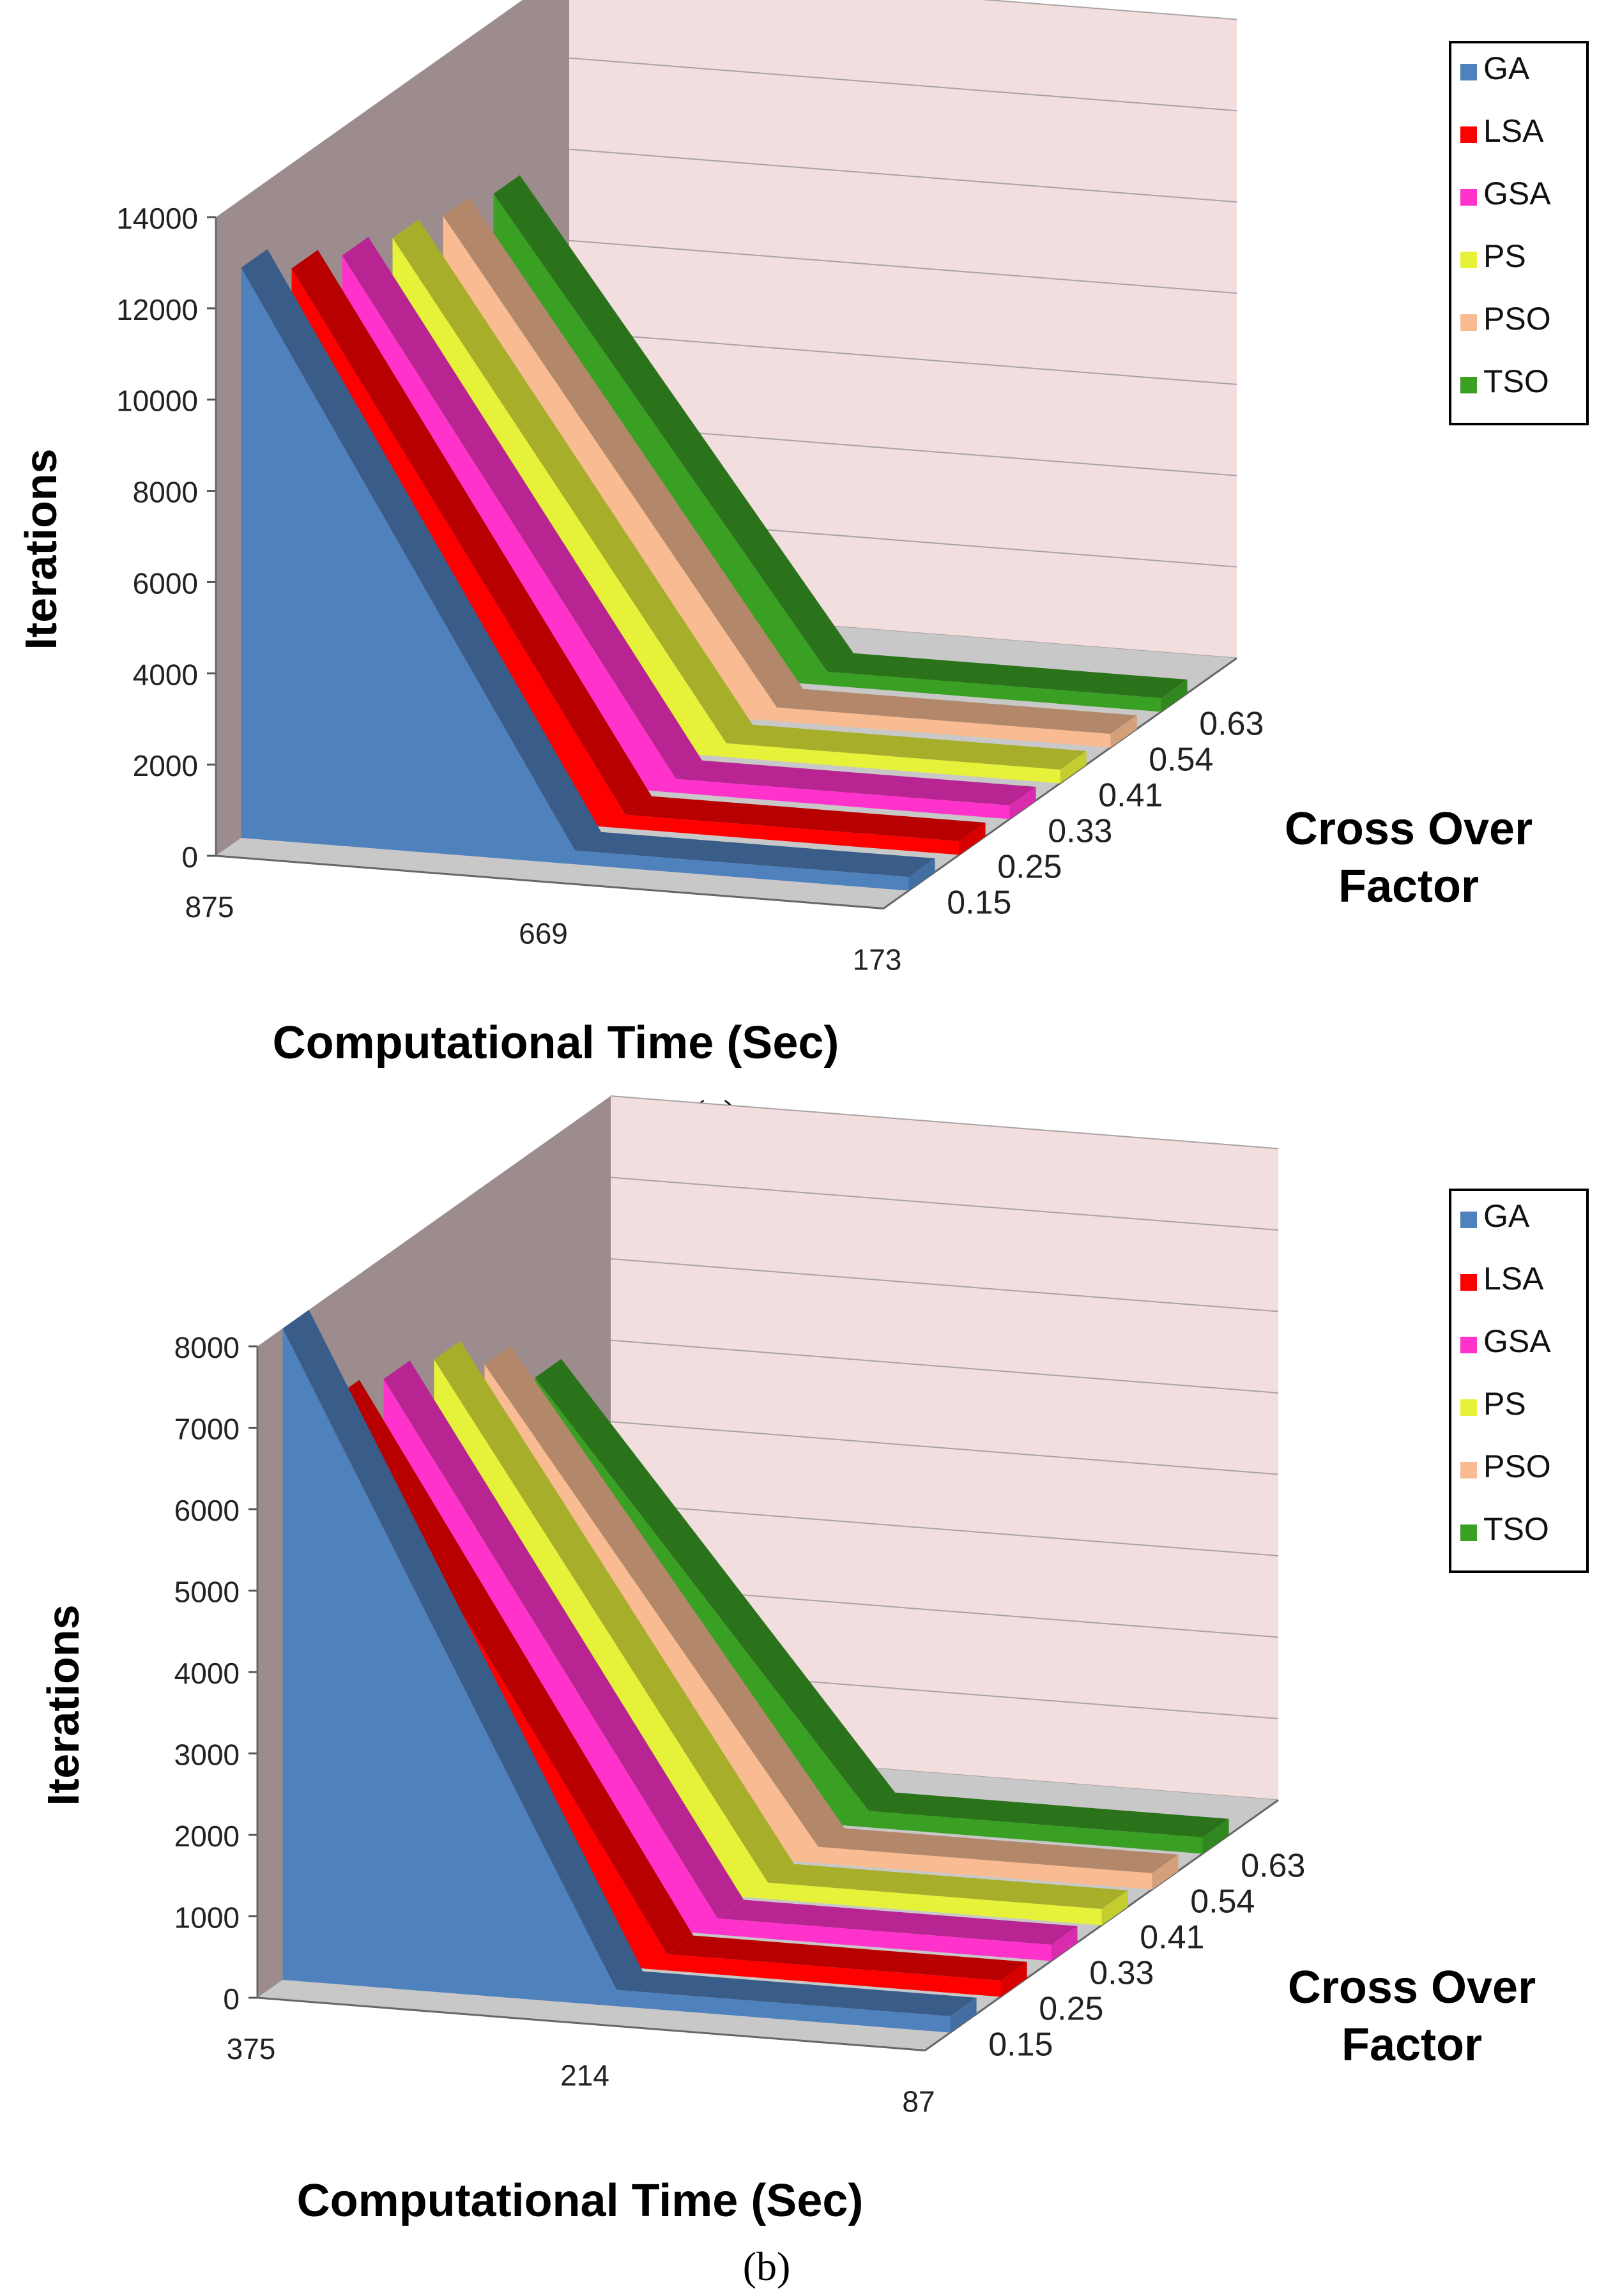 The width and height of the screenshot is (1606, 2296). I want to click on legend-label-PSO: PSO, so click(1517, 319).